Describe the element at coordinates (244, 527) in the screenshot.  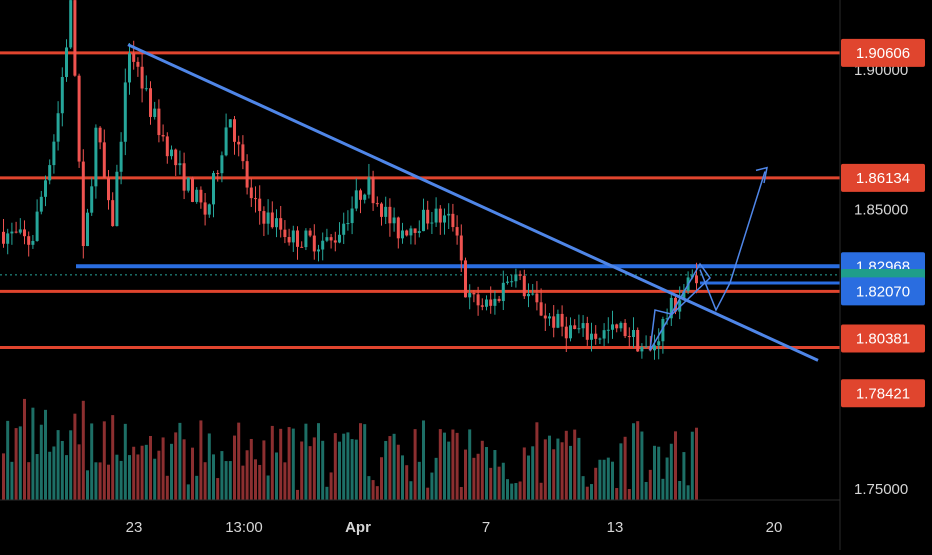
I see `time-tick-label: 13:00` at that location.